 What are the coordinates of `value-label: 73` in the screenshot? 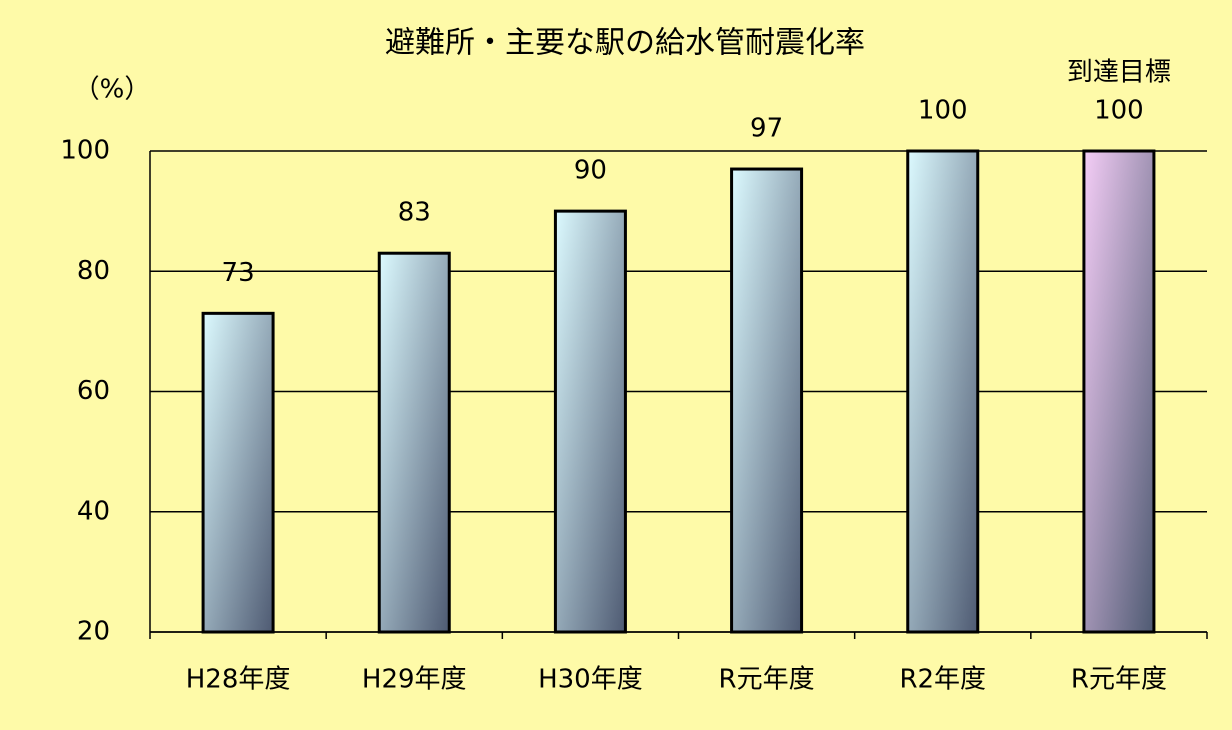 It's located at (238, 273).